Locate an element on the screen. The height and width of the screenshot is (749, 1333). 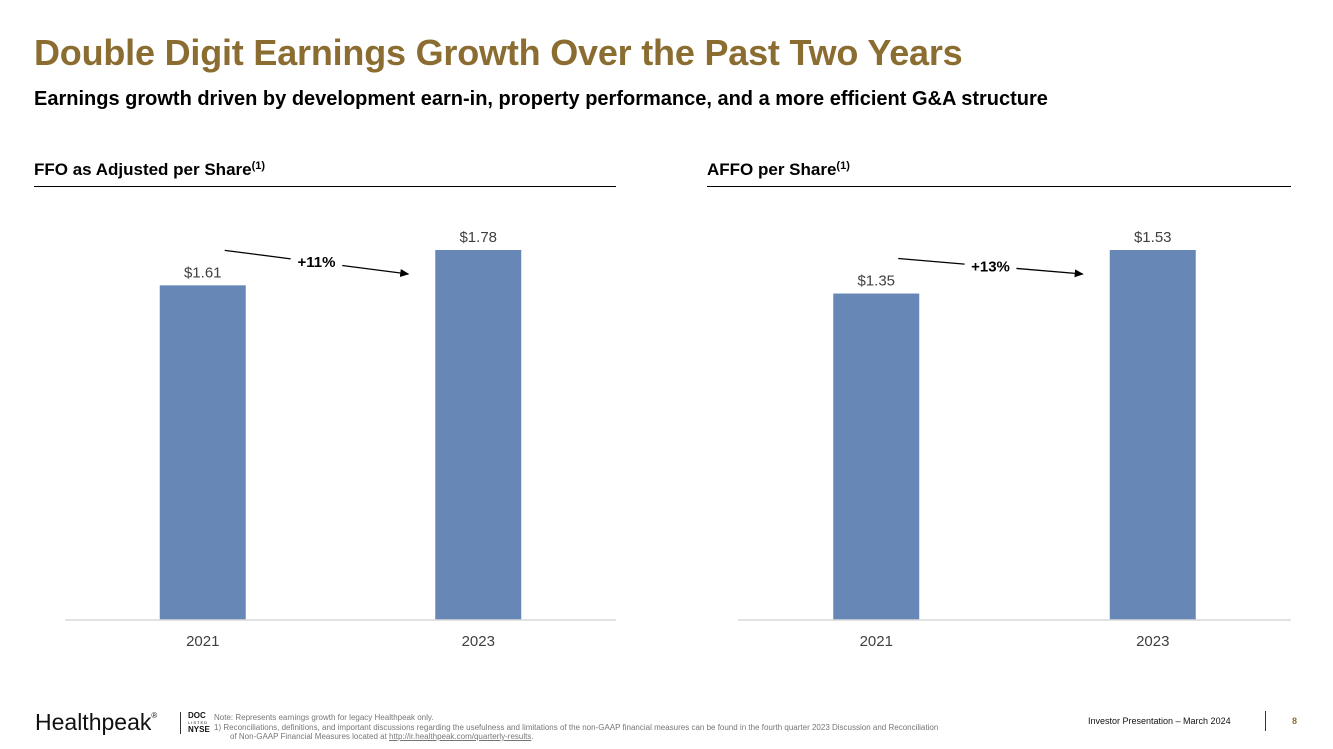
nyse-ticker-badge: DOC LISTED NYSE is located at coordinates (199, 722).